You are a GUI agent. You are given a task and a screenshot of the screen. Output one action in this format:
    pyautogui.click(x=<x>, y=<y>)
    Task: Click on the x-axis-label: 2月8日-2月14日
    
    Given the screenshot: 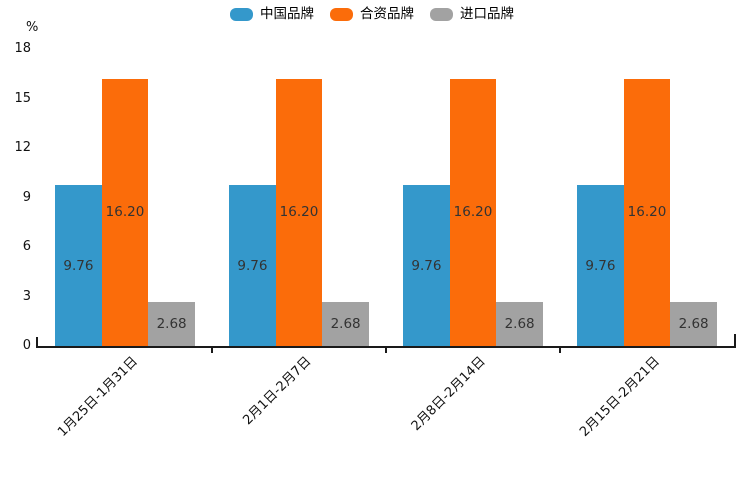 What is the action you would take?
    pyautogui.click(x=448, y=394)
    